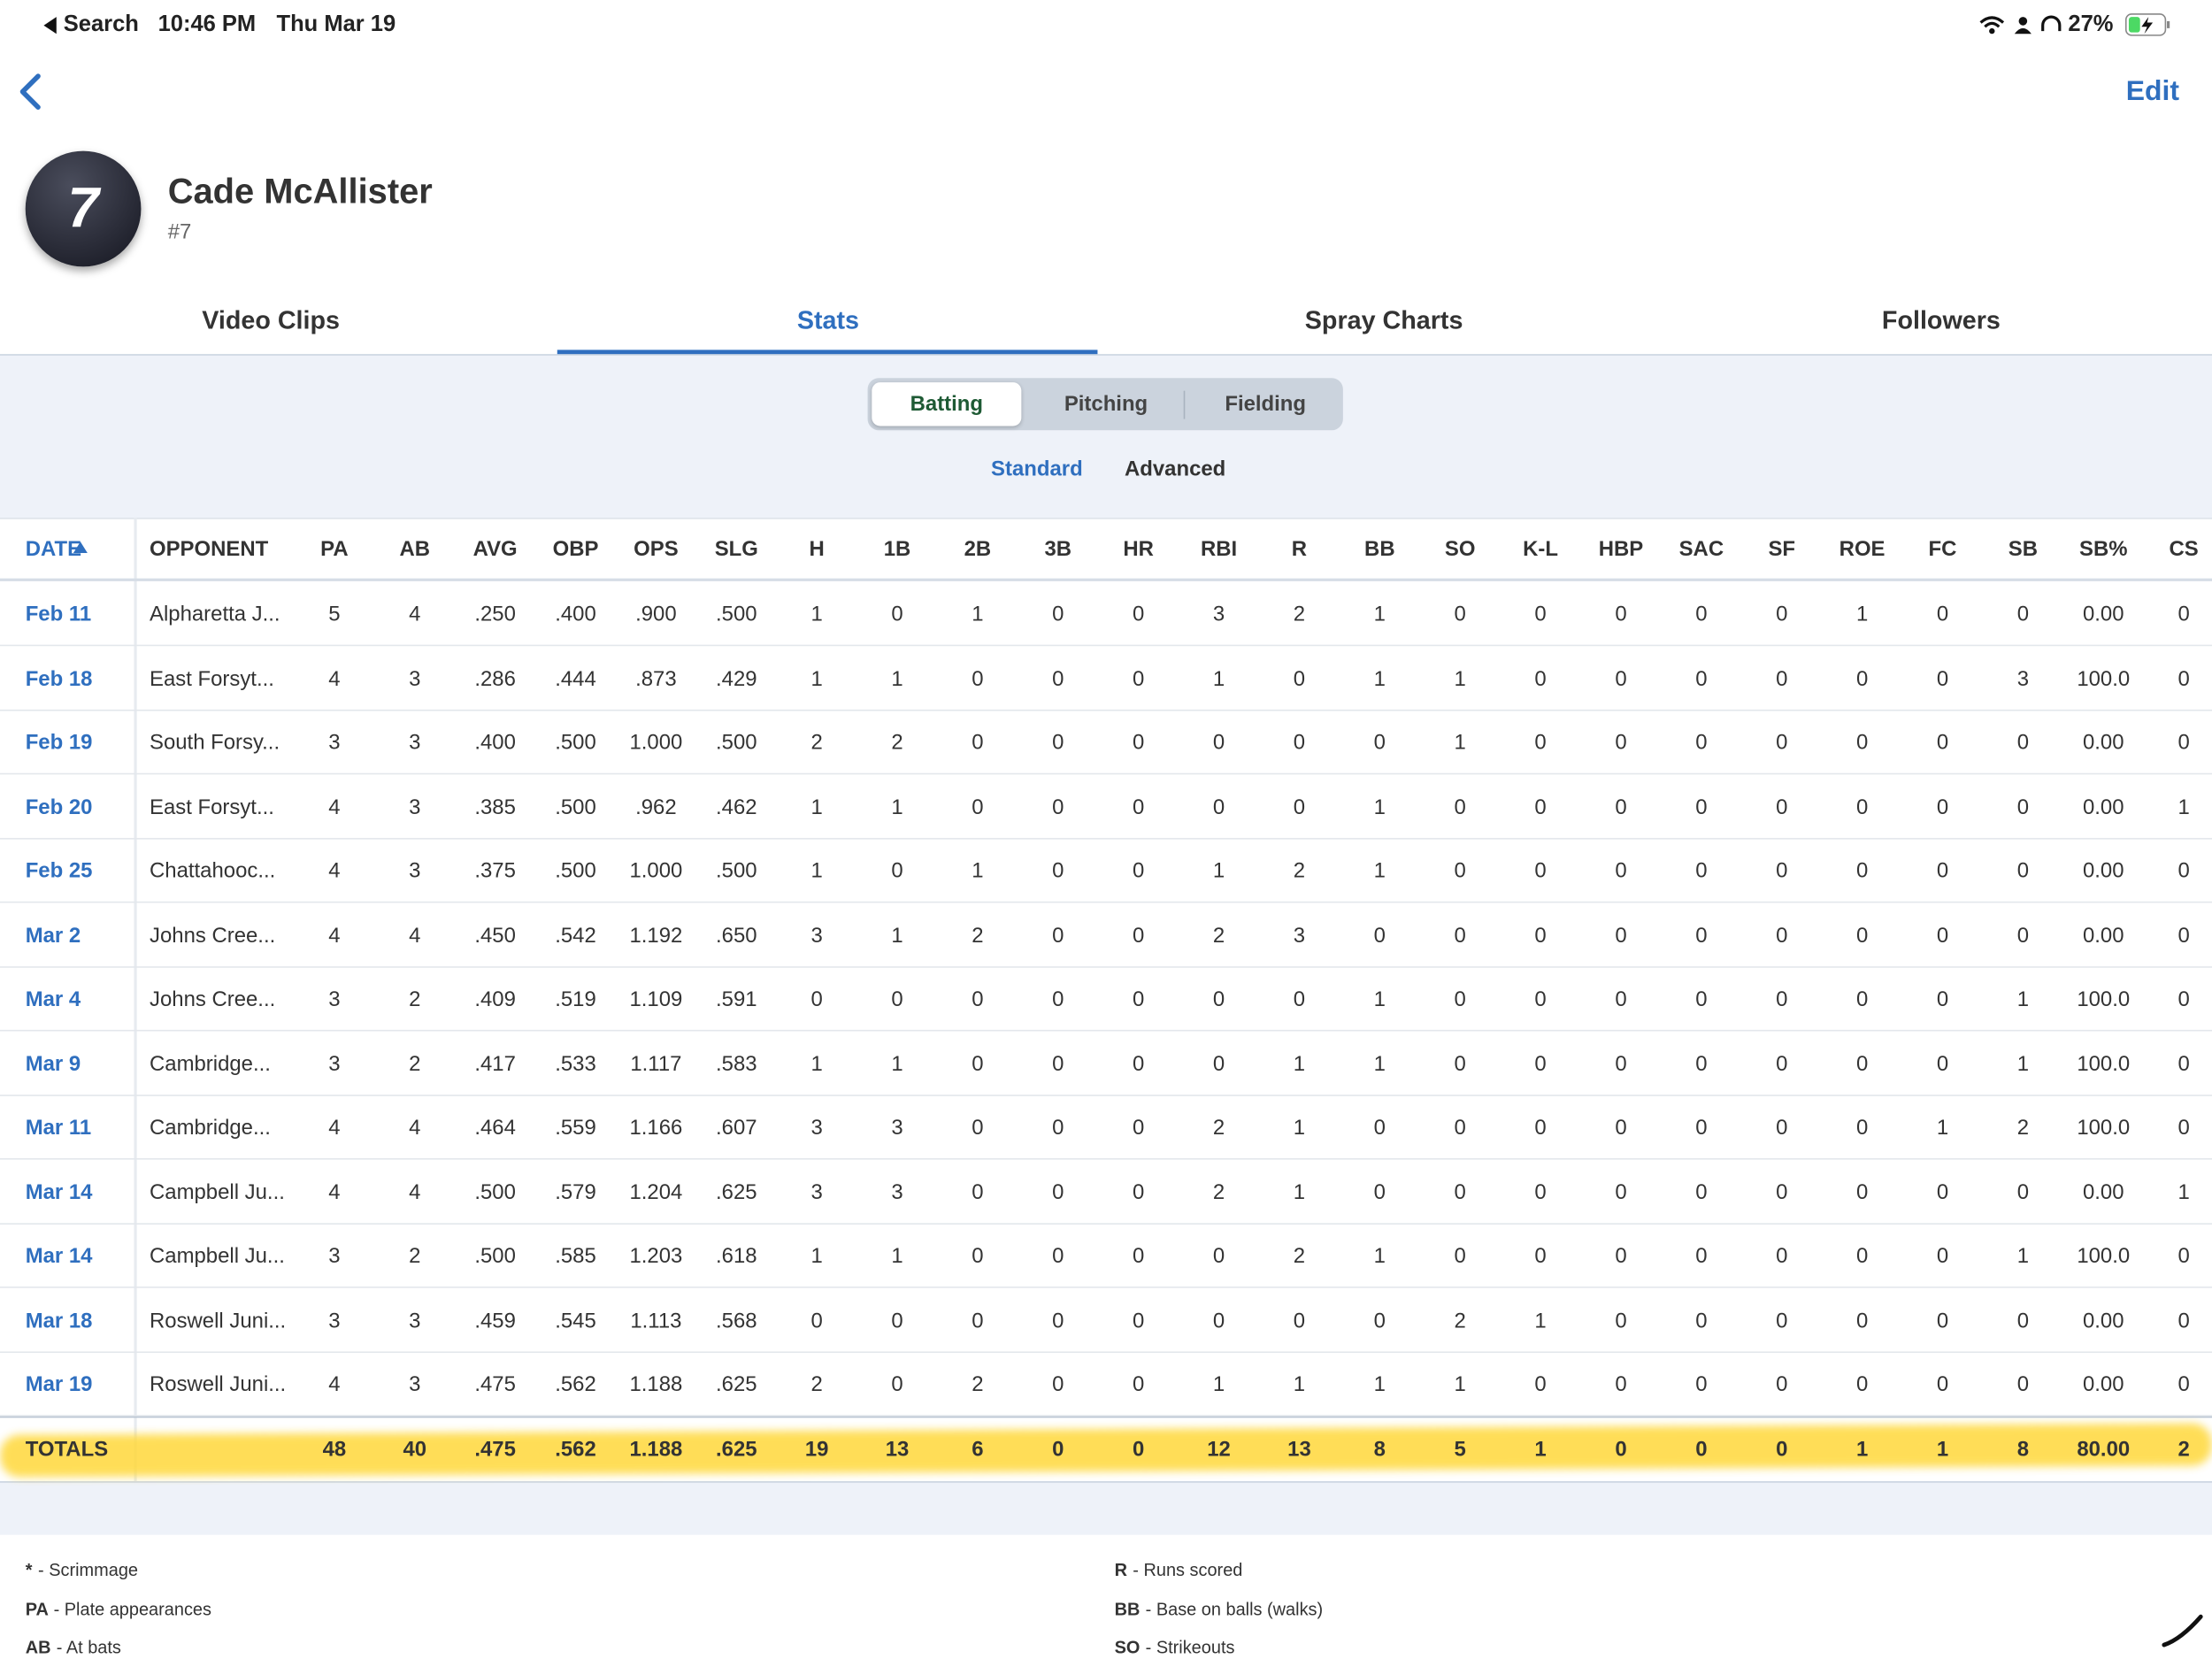  What do you see at coordinates (656, 936) in the screenshot?
I see `stat-cell: 1.192` at bounding box center [656, 936].